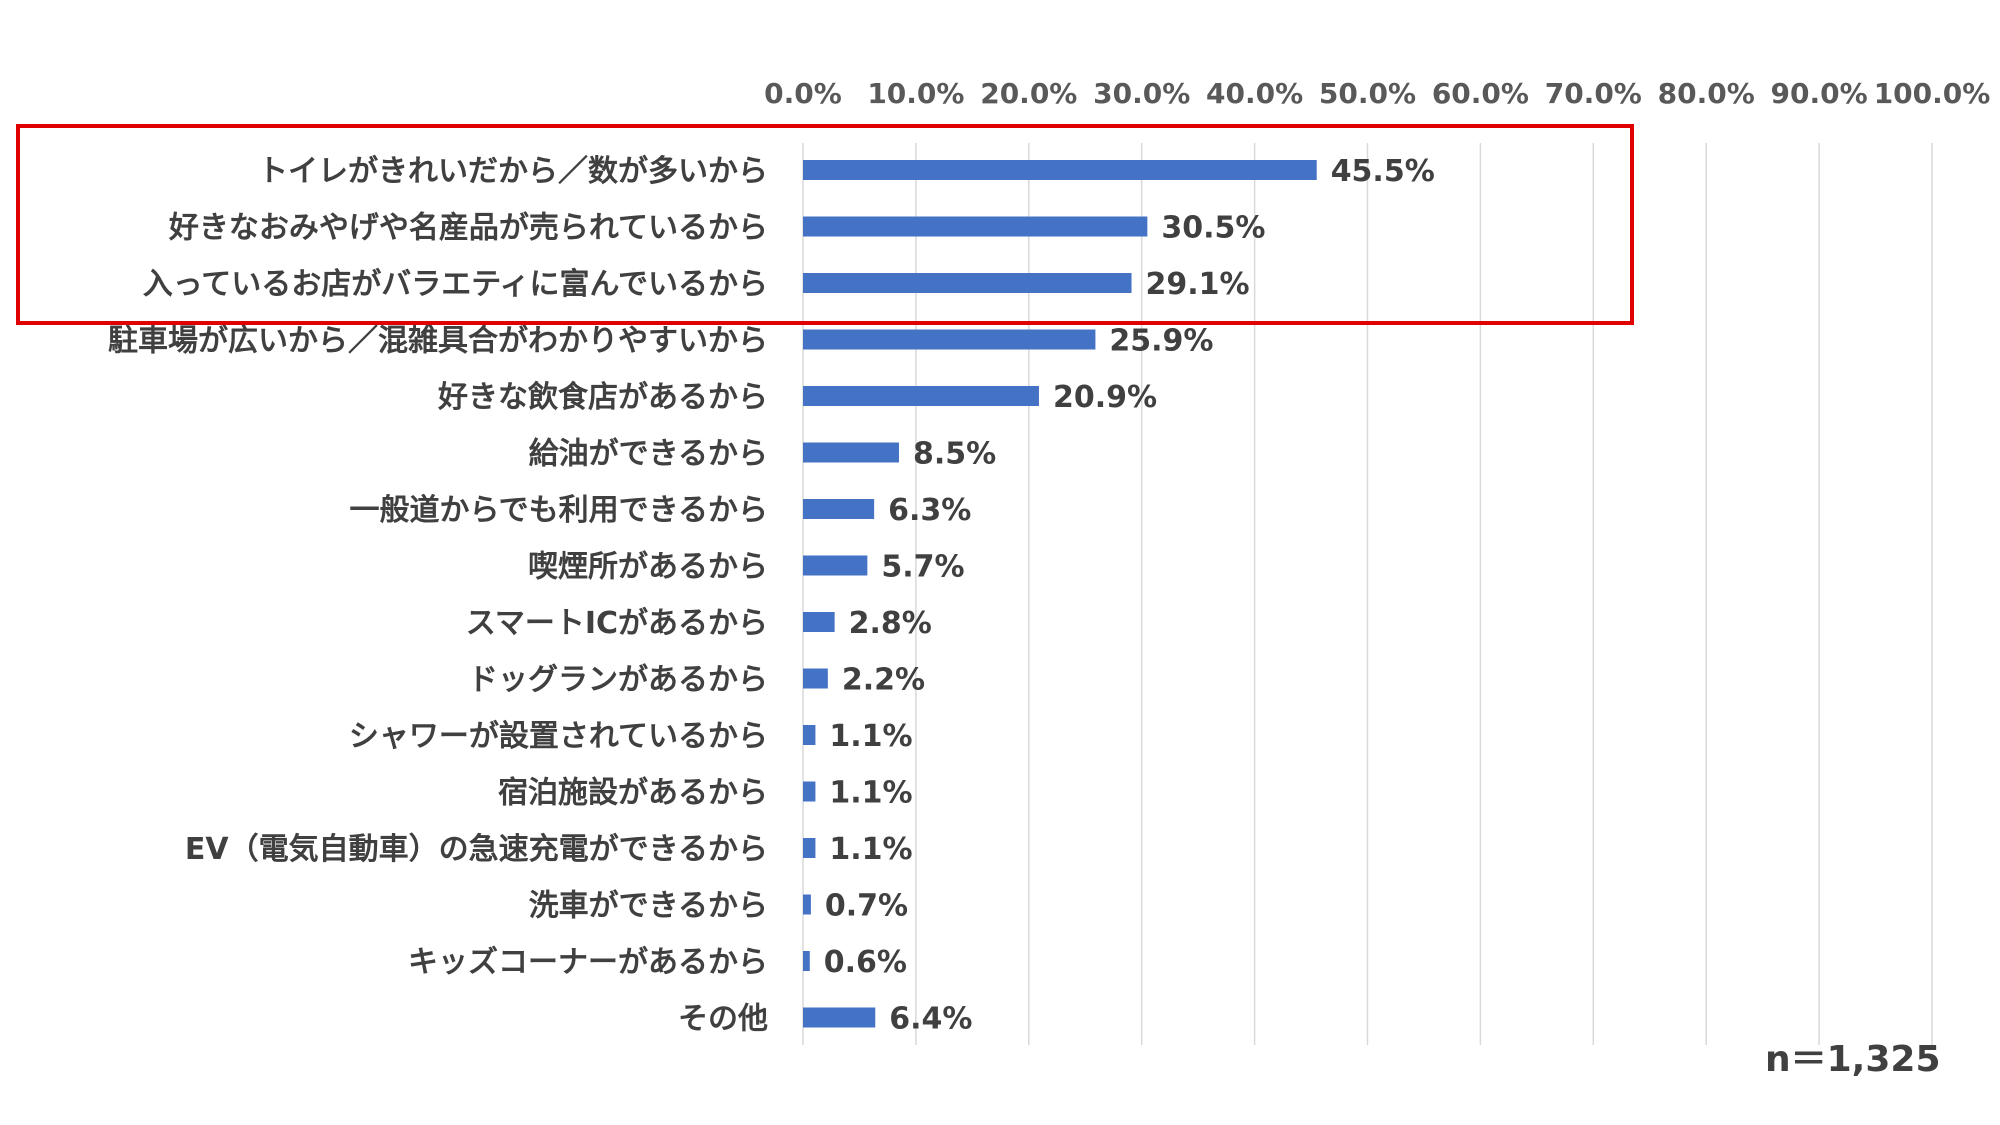 The width and height of the screenshot is (2000, 1125). I want to click on category-label: 一般道からでも利用できるから, so click(559, 510).